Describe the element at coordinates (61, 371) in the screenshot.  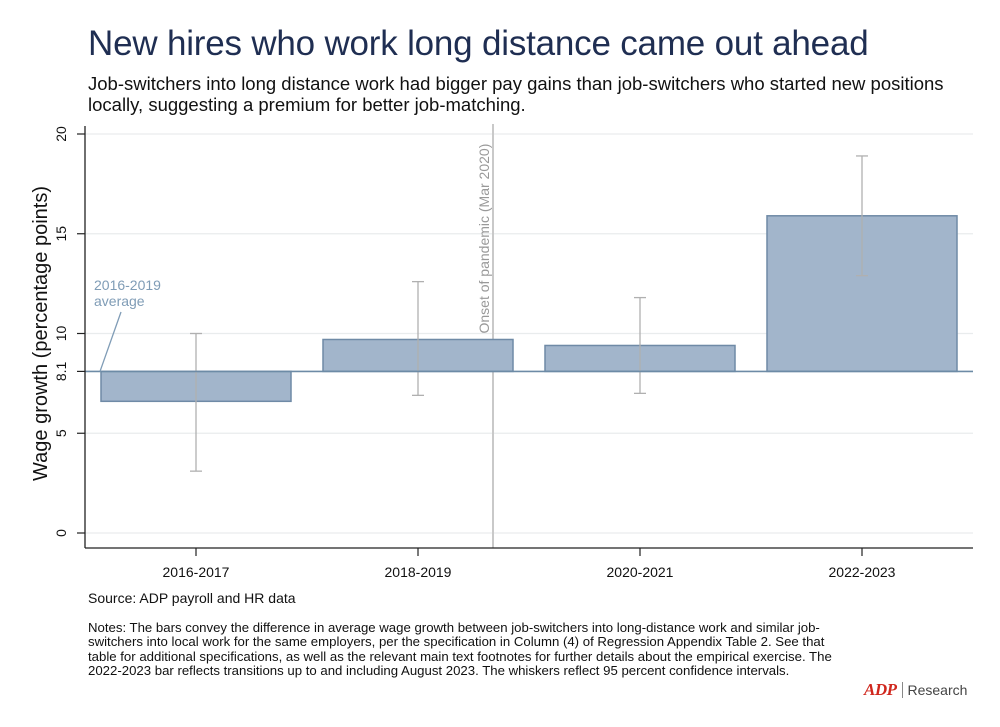
I see `y-tick-label: 8.1` at that location.